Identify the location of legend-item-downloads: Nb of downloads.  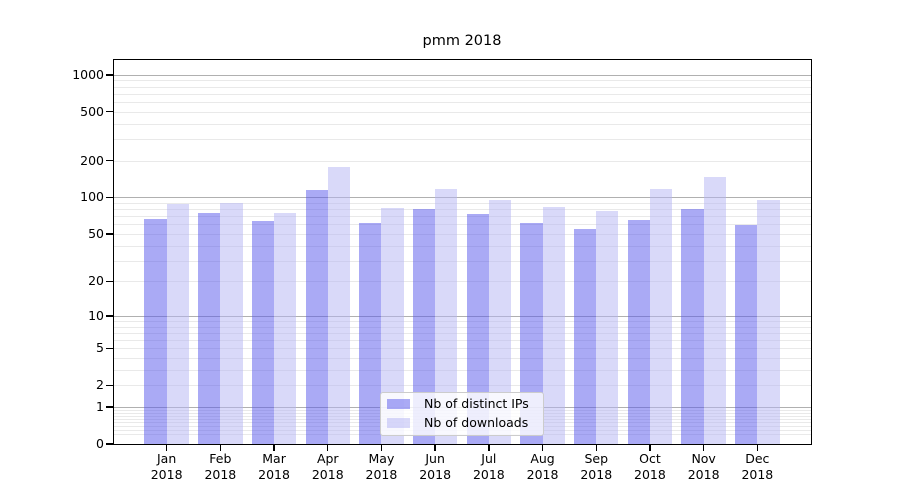
(465, 422).